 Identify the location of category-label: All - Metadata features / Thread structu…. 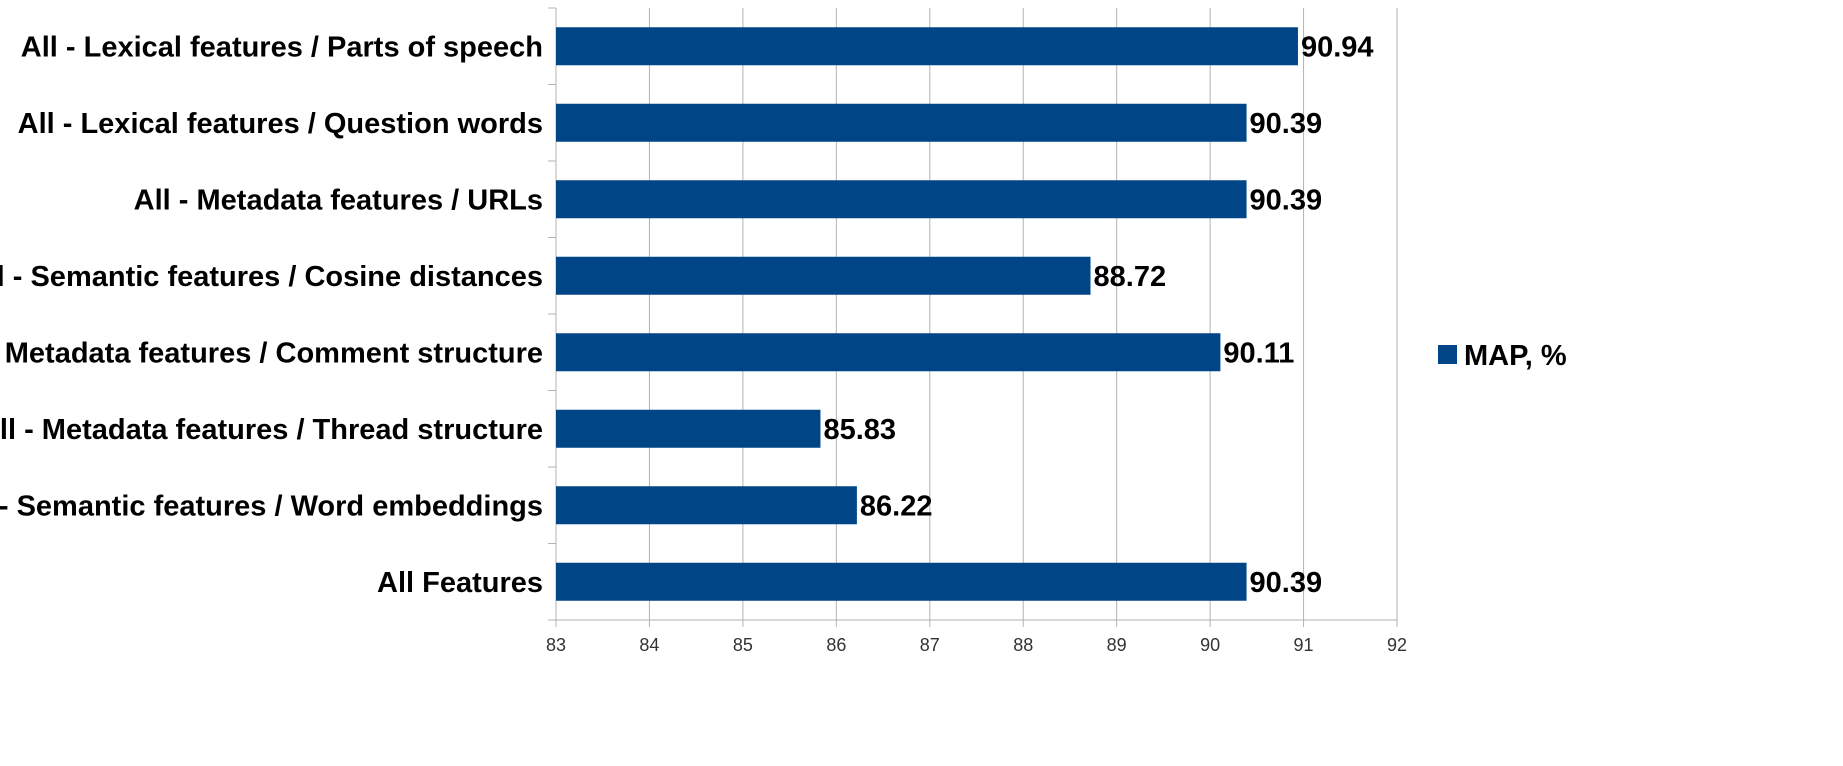
(271, 430).